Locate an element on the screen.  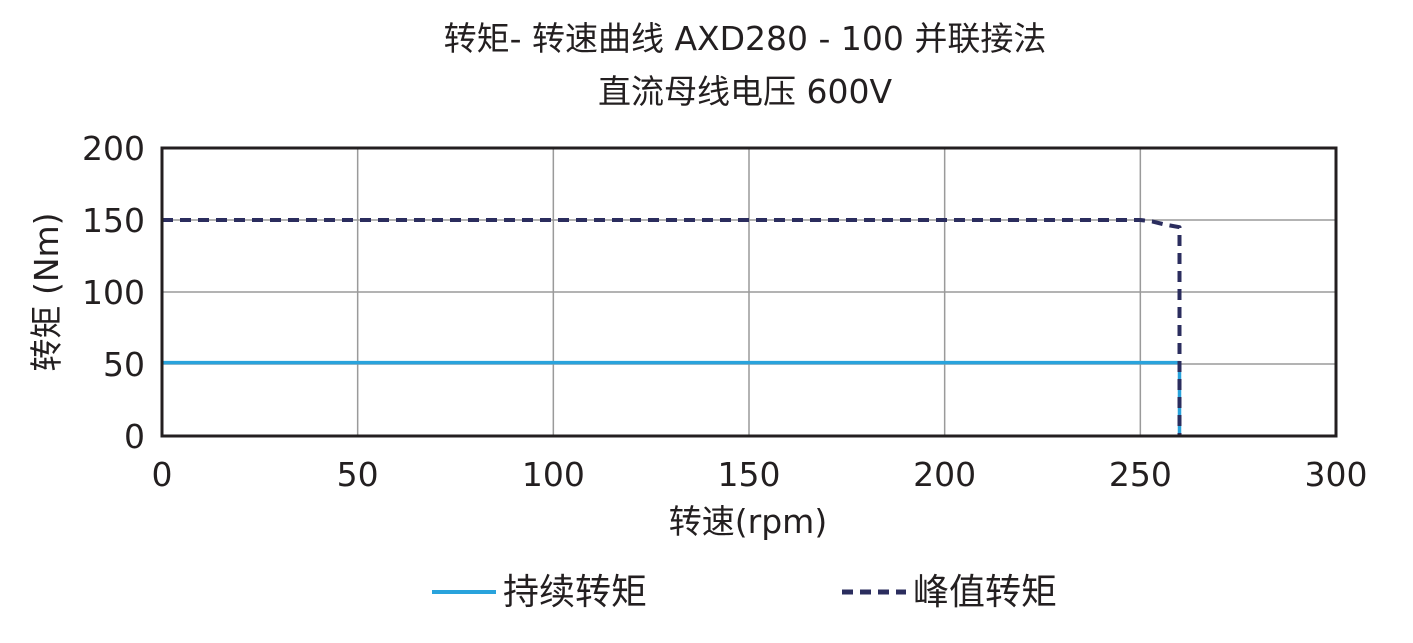
legend-label: 持续转矩 is located at coordinates (575, 592).